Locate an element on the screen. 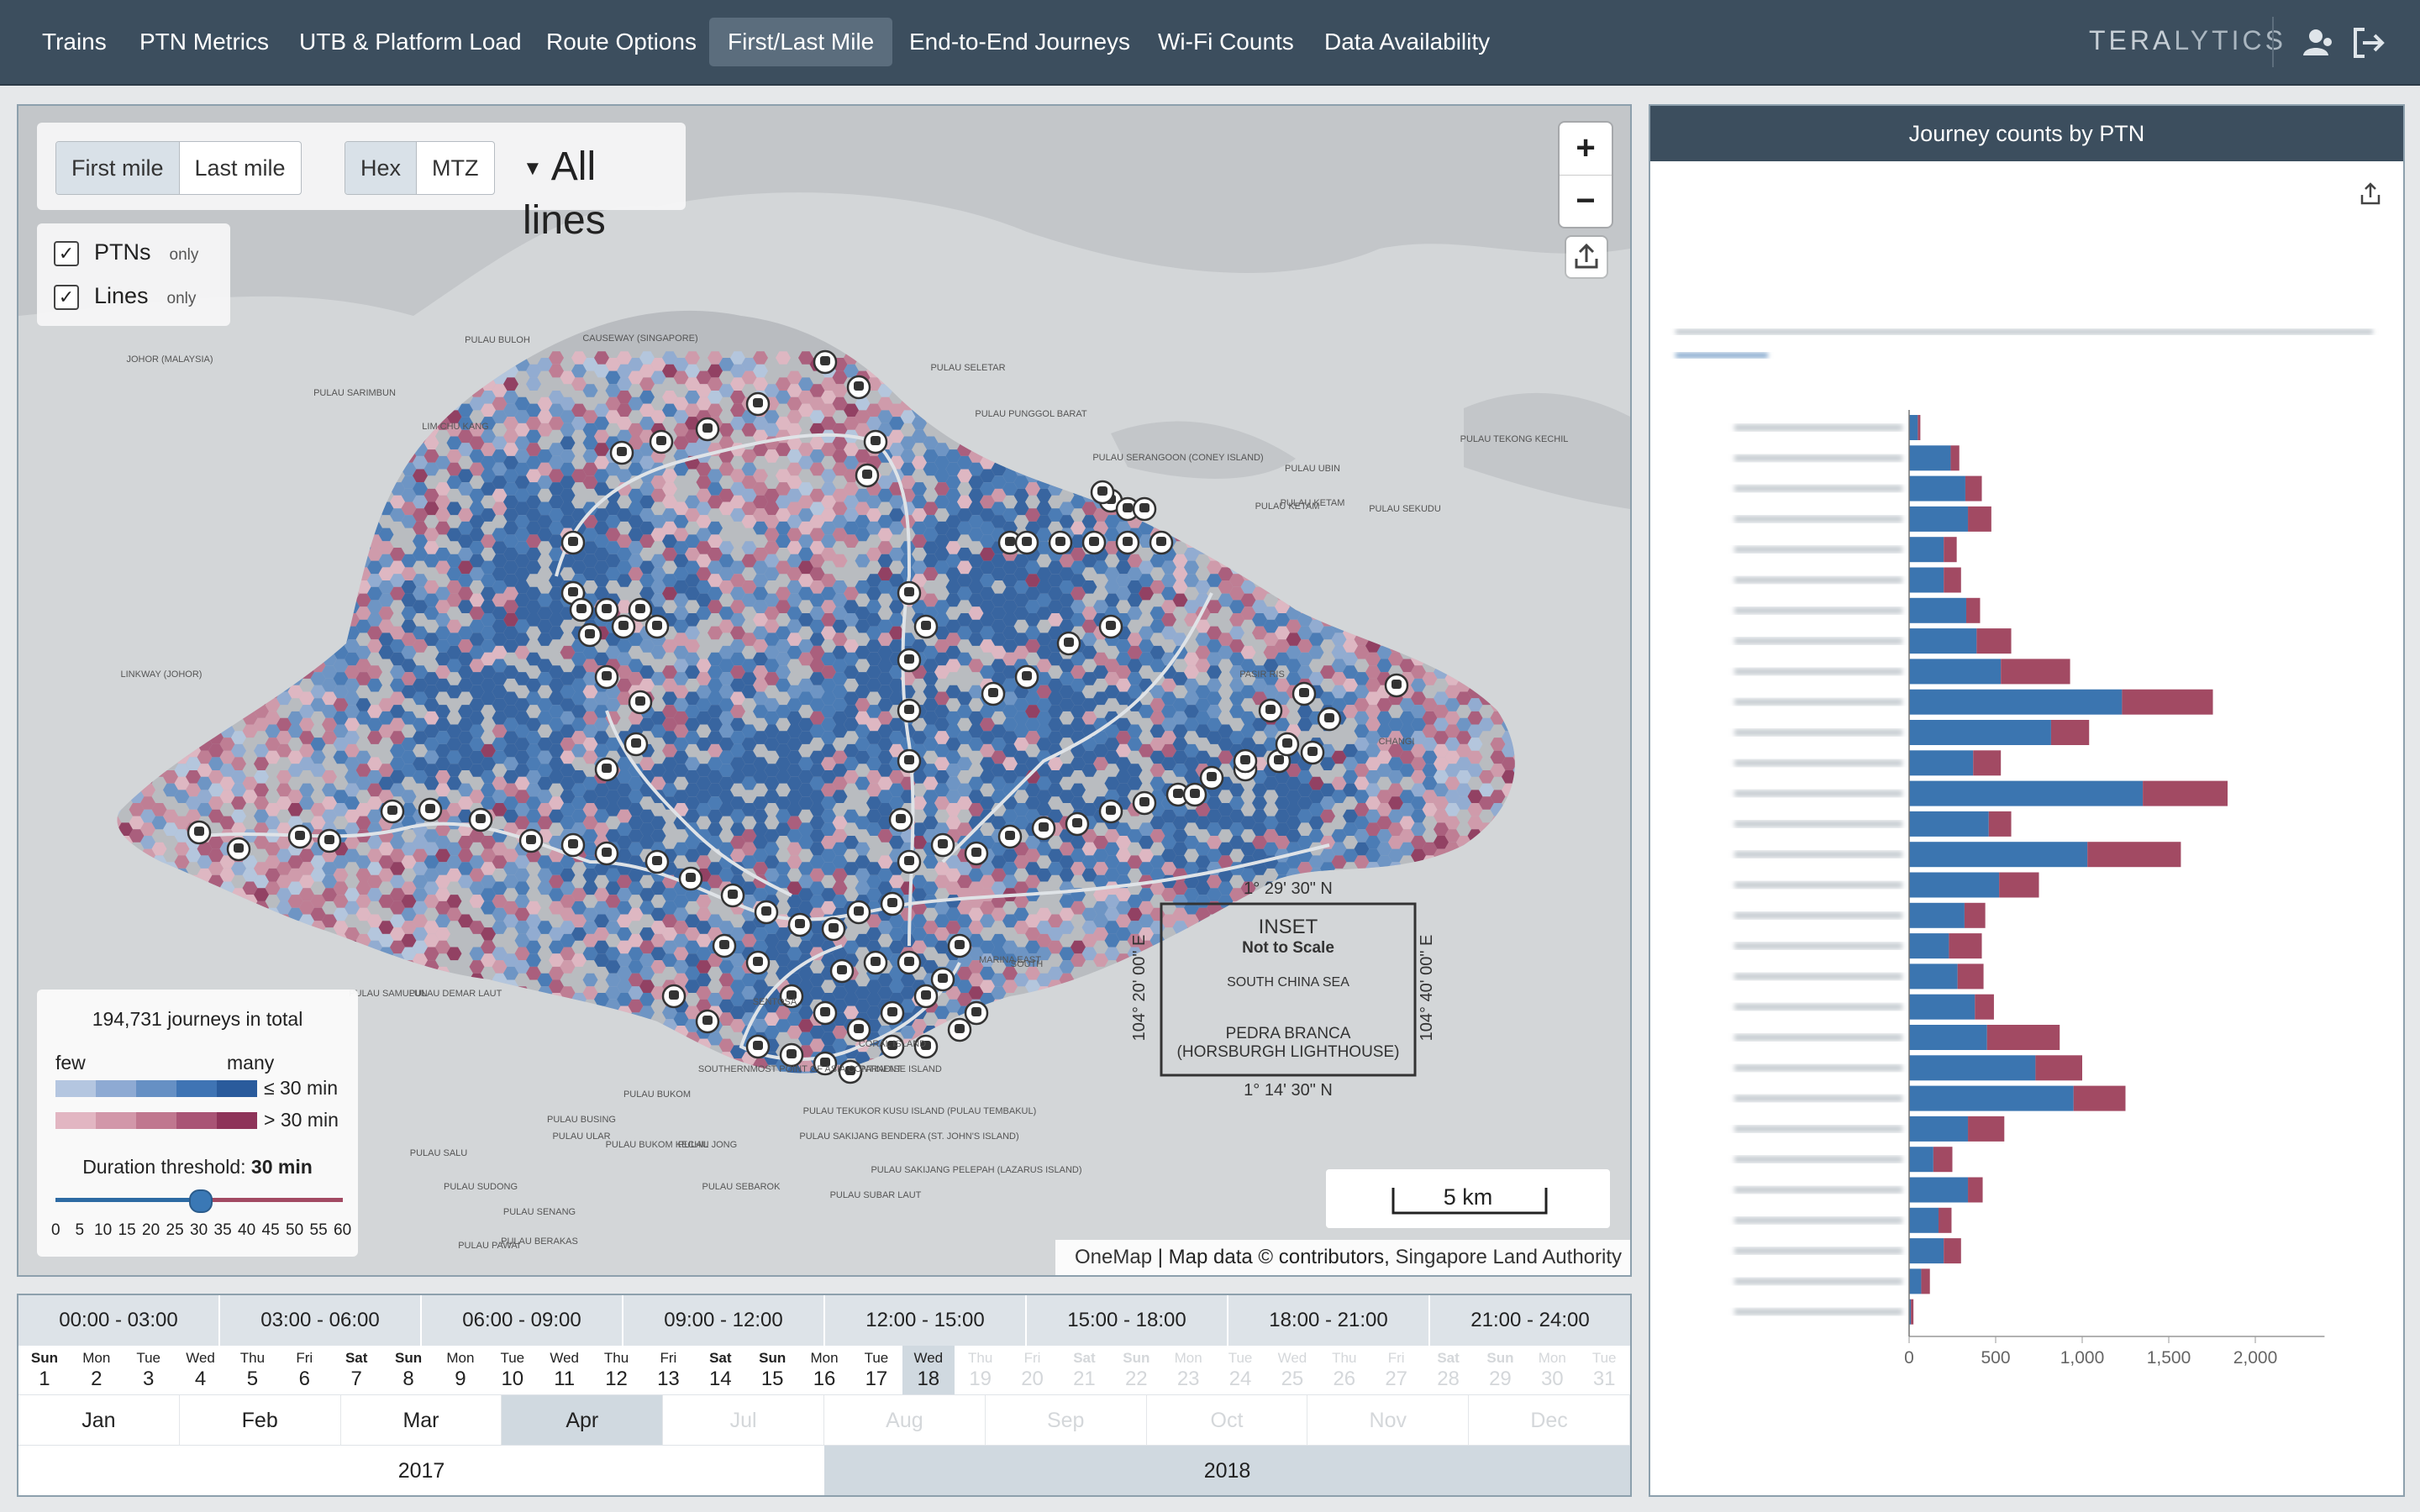 Image resolution: width=2420 pixels, height=1512 pixels. day-cell: Mon 2 is located at coordinates (97, 1370).